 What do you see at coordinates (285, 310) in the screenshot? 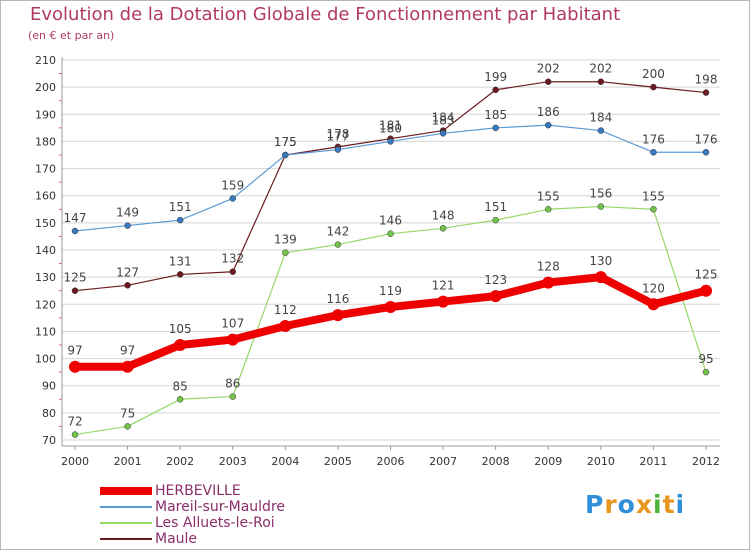
I see `data-label: 112` at bounding box center [285, 310].